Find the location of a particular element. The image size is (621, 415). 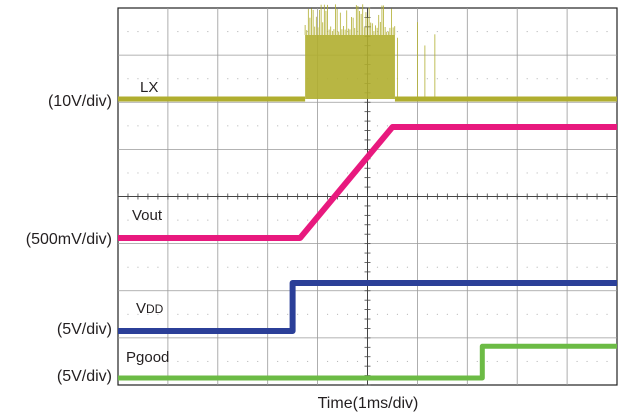

trace-line-pgood is located at coordinates (367, 362).